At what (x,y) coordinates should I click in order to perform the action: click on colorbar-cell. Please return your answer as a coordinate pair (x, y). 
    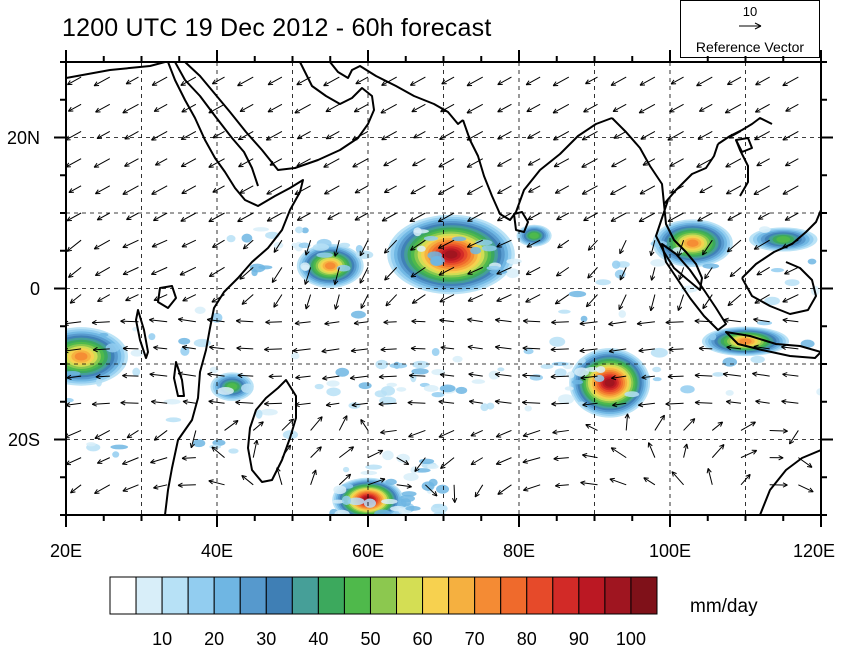
    Looking at the image, I should click on (253, 595).